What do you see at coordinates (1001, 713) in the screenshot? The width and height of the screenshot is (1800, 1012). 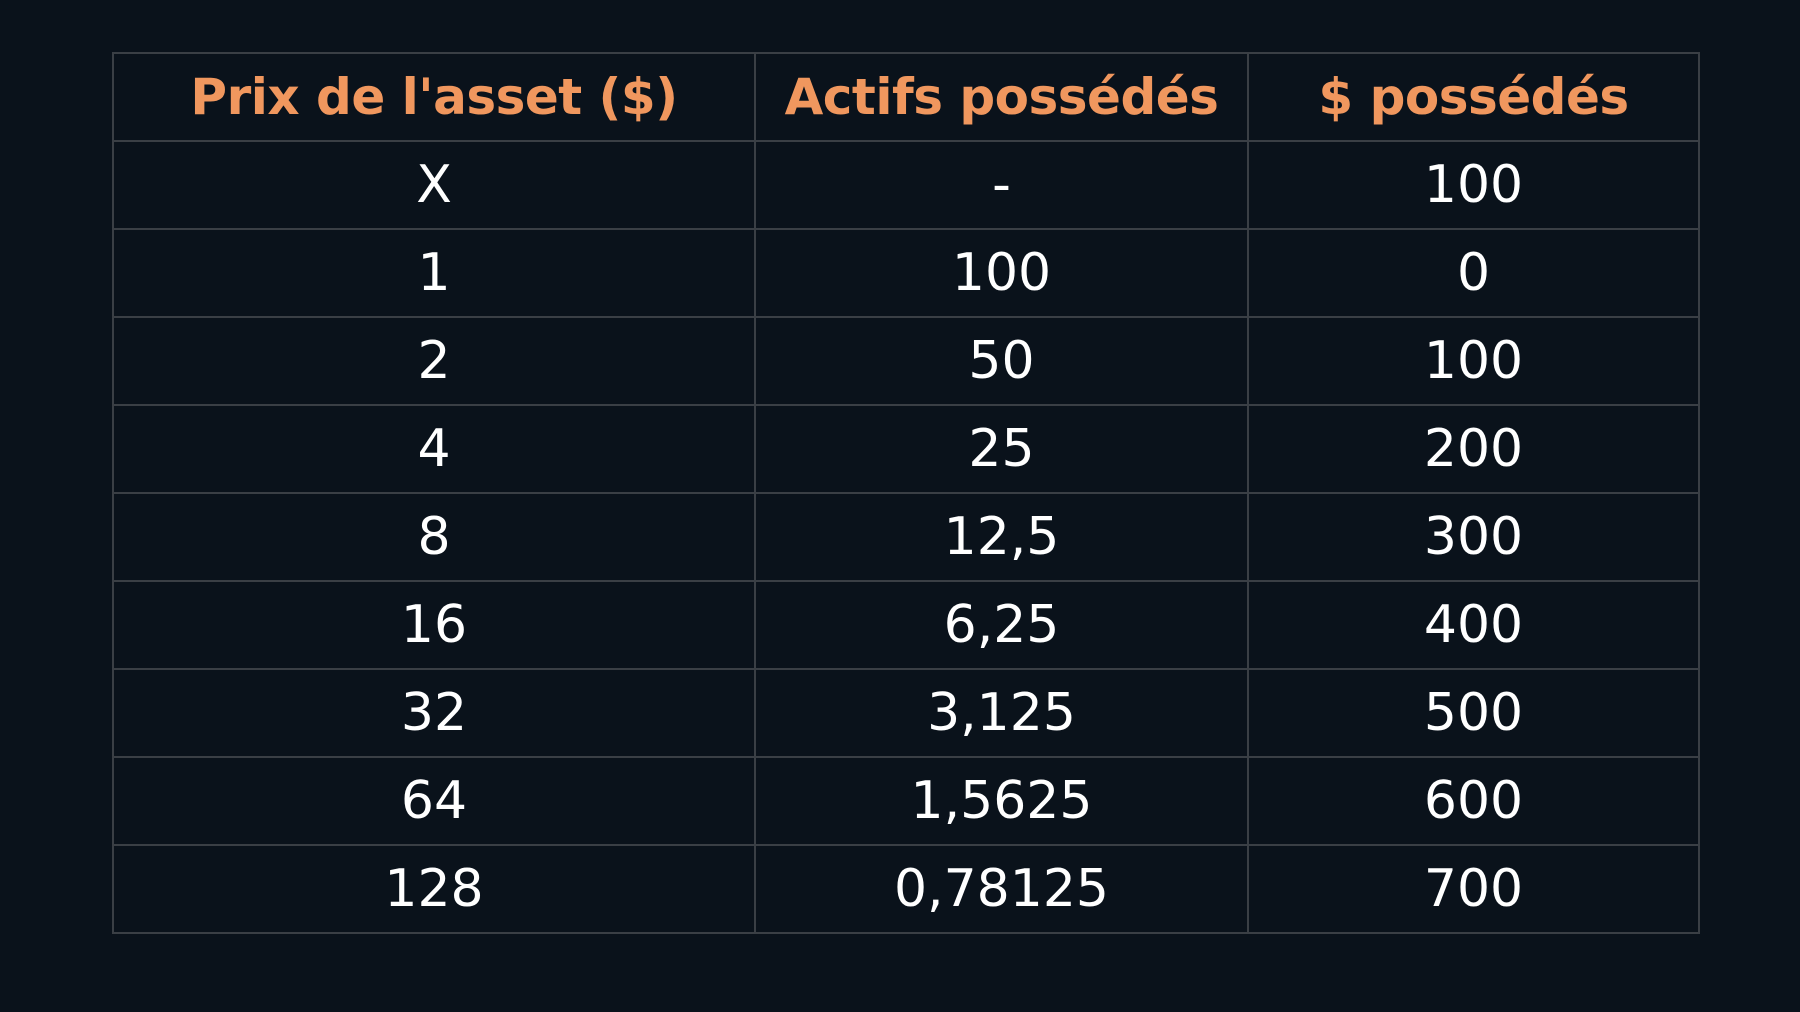 I see `table-cell: 3,125` at bounding box center [1001, 713].